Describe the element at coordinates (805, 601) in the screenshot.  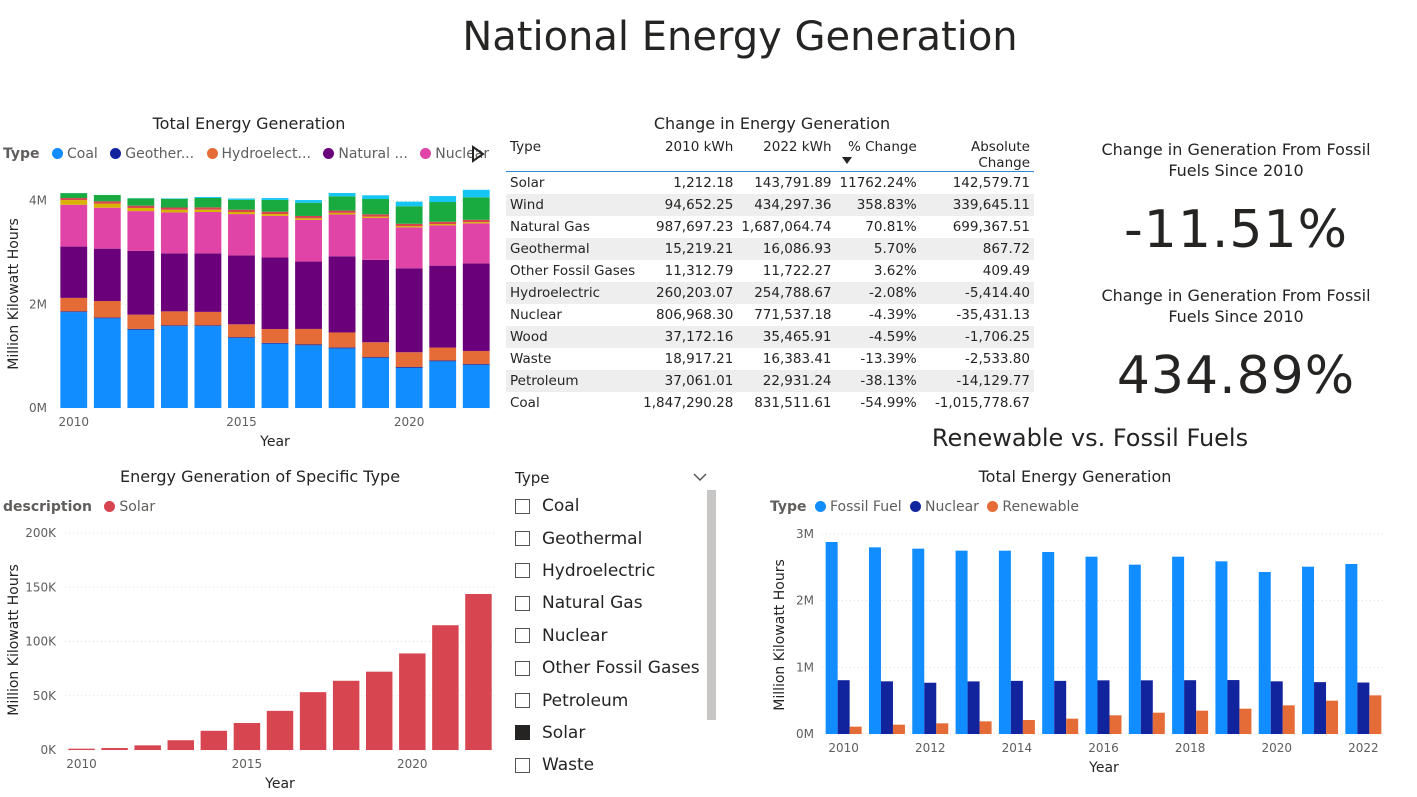
I see `y-tick-label: 2M` at that location.